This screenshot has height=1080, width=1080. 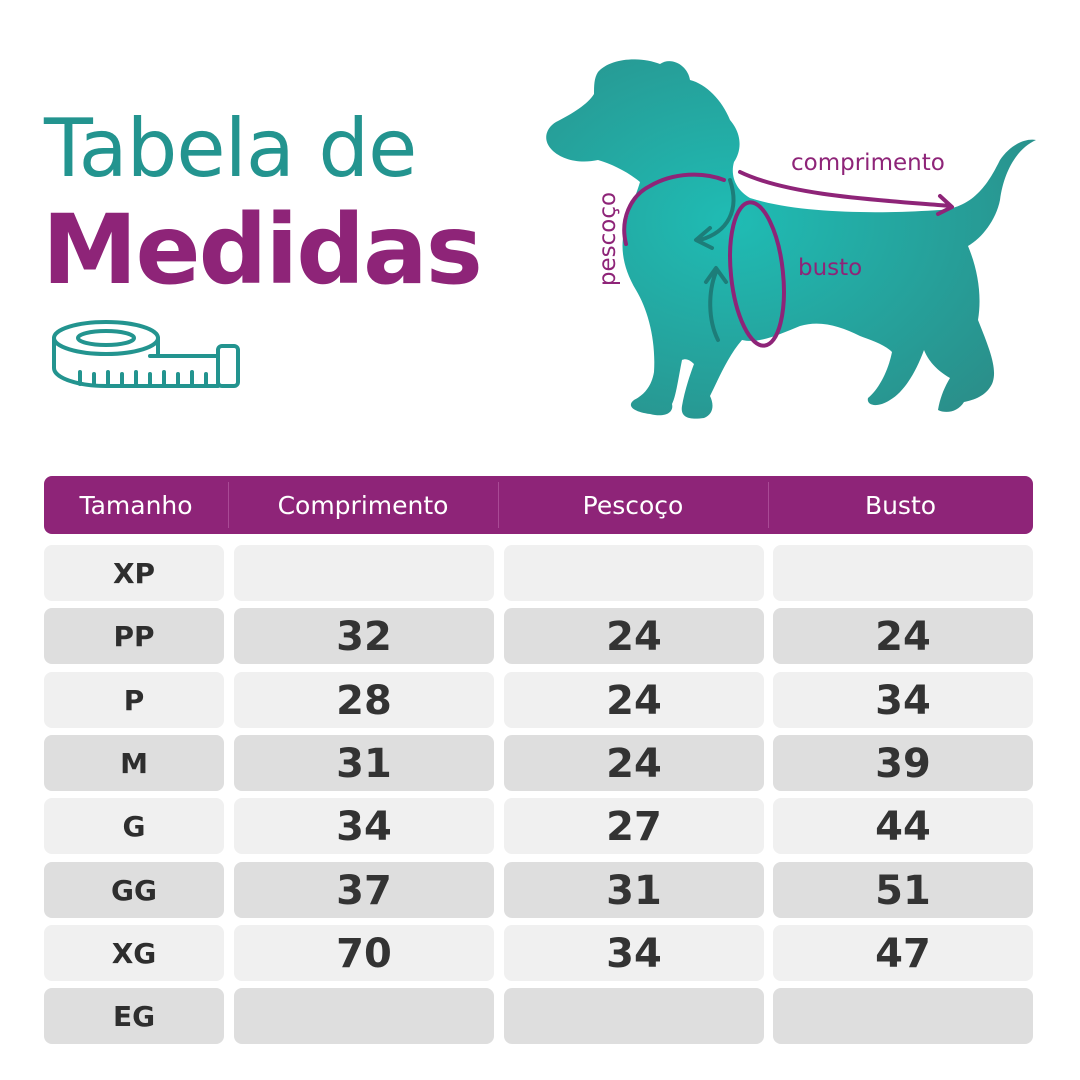 I want to click on header-busto: Busto, so click(x=900, y=505).